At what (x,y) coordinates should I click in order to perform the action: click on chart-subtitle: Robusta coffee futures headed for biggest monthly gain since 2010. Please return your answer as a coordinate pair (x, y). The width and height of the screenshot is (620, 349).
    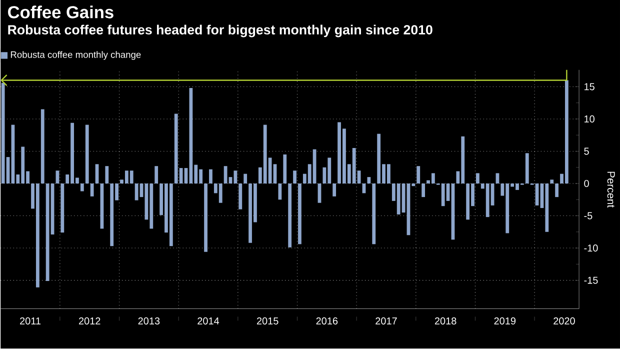
    Looking at the image, I should click on (220, 31).